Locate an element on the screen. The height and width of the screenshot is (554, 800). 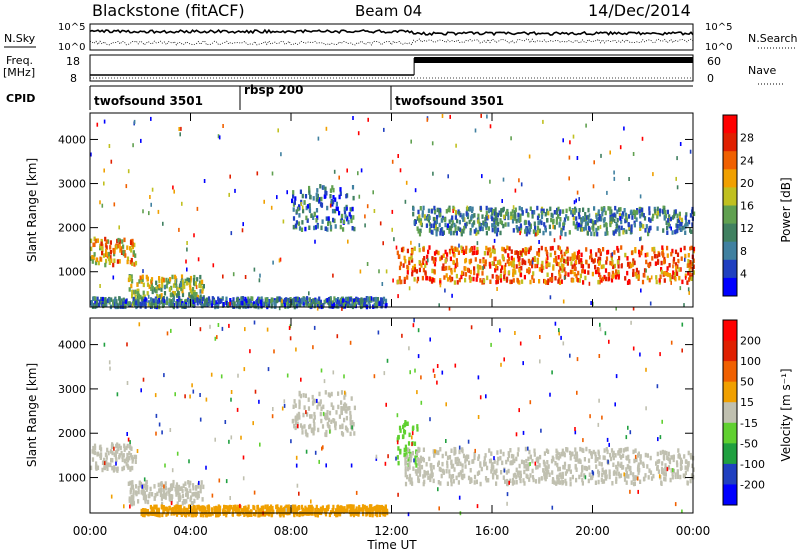
velocity-y-tick-label: 2000 is located at coordinates (72, 433).